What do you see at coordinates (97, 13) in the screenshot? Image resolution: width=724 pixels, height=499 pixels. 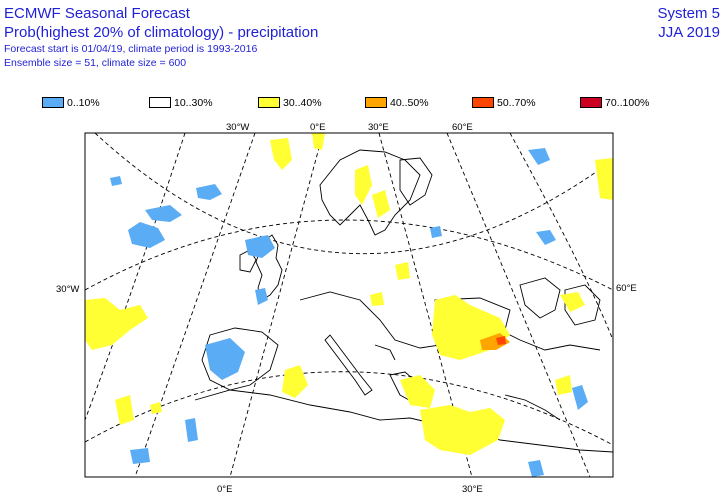 I see `map-title: ECMWF Seasonal Forecast` at bounding box center [97, 13].